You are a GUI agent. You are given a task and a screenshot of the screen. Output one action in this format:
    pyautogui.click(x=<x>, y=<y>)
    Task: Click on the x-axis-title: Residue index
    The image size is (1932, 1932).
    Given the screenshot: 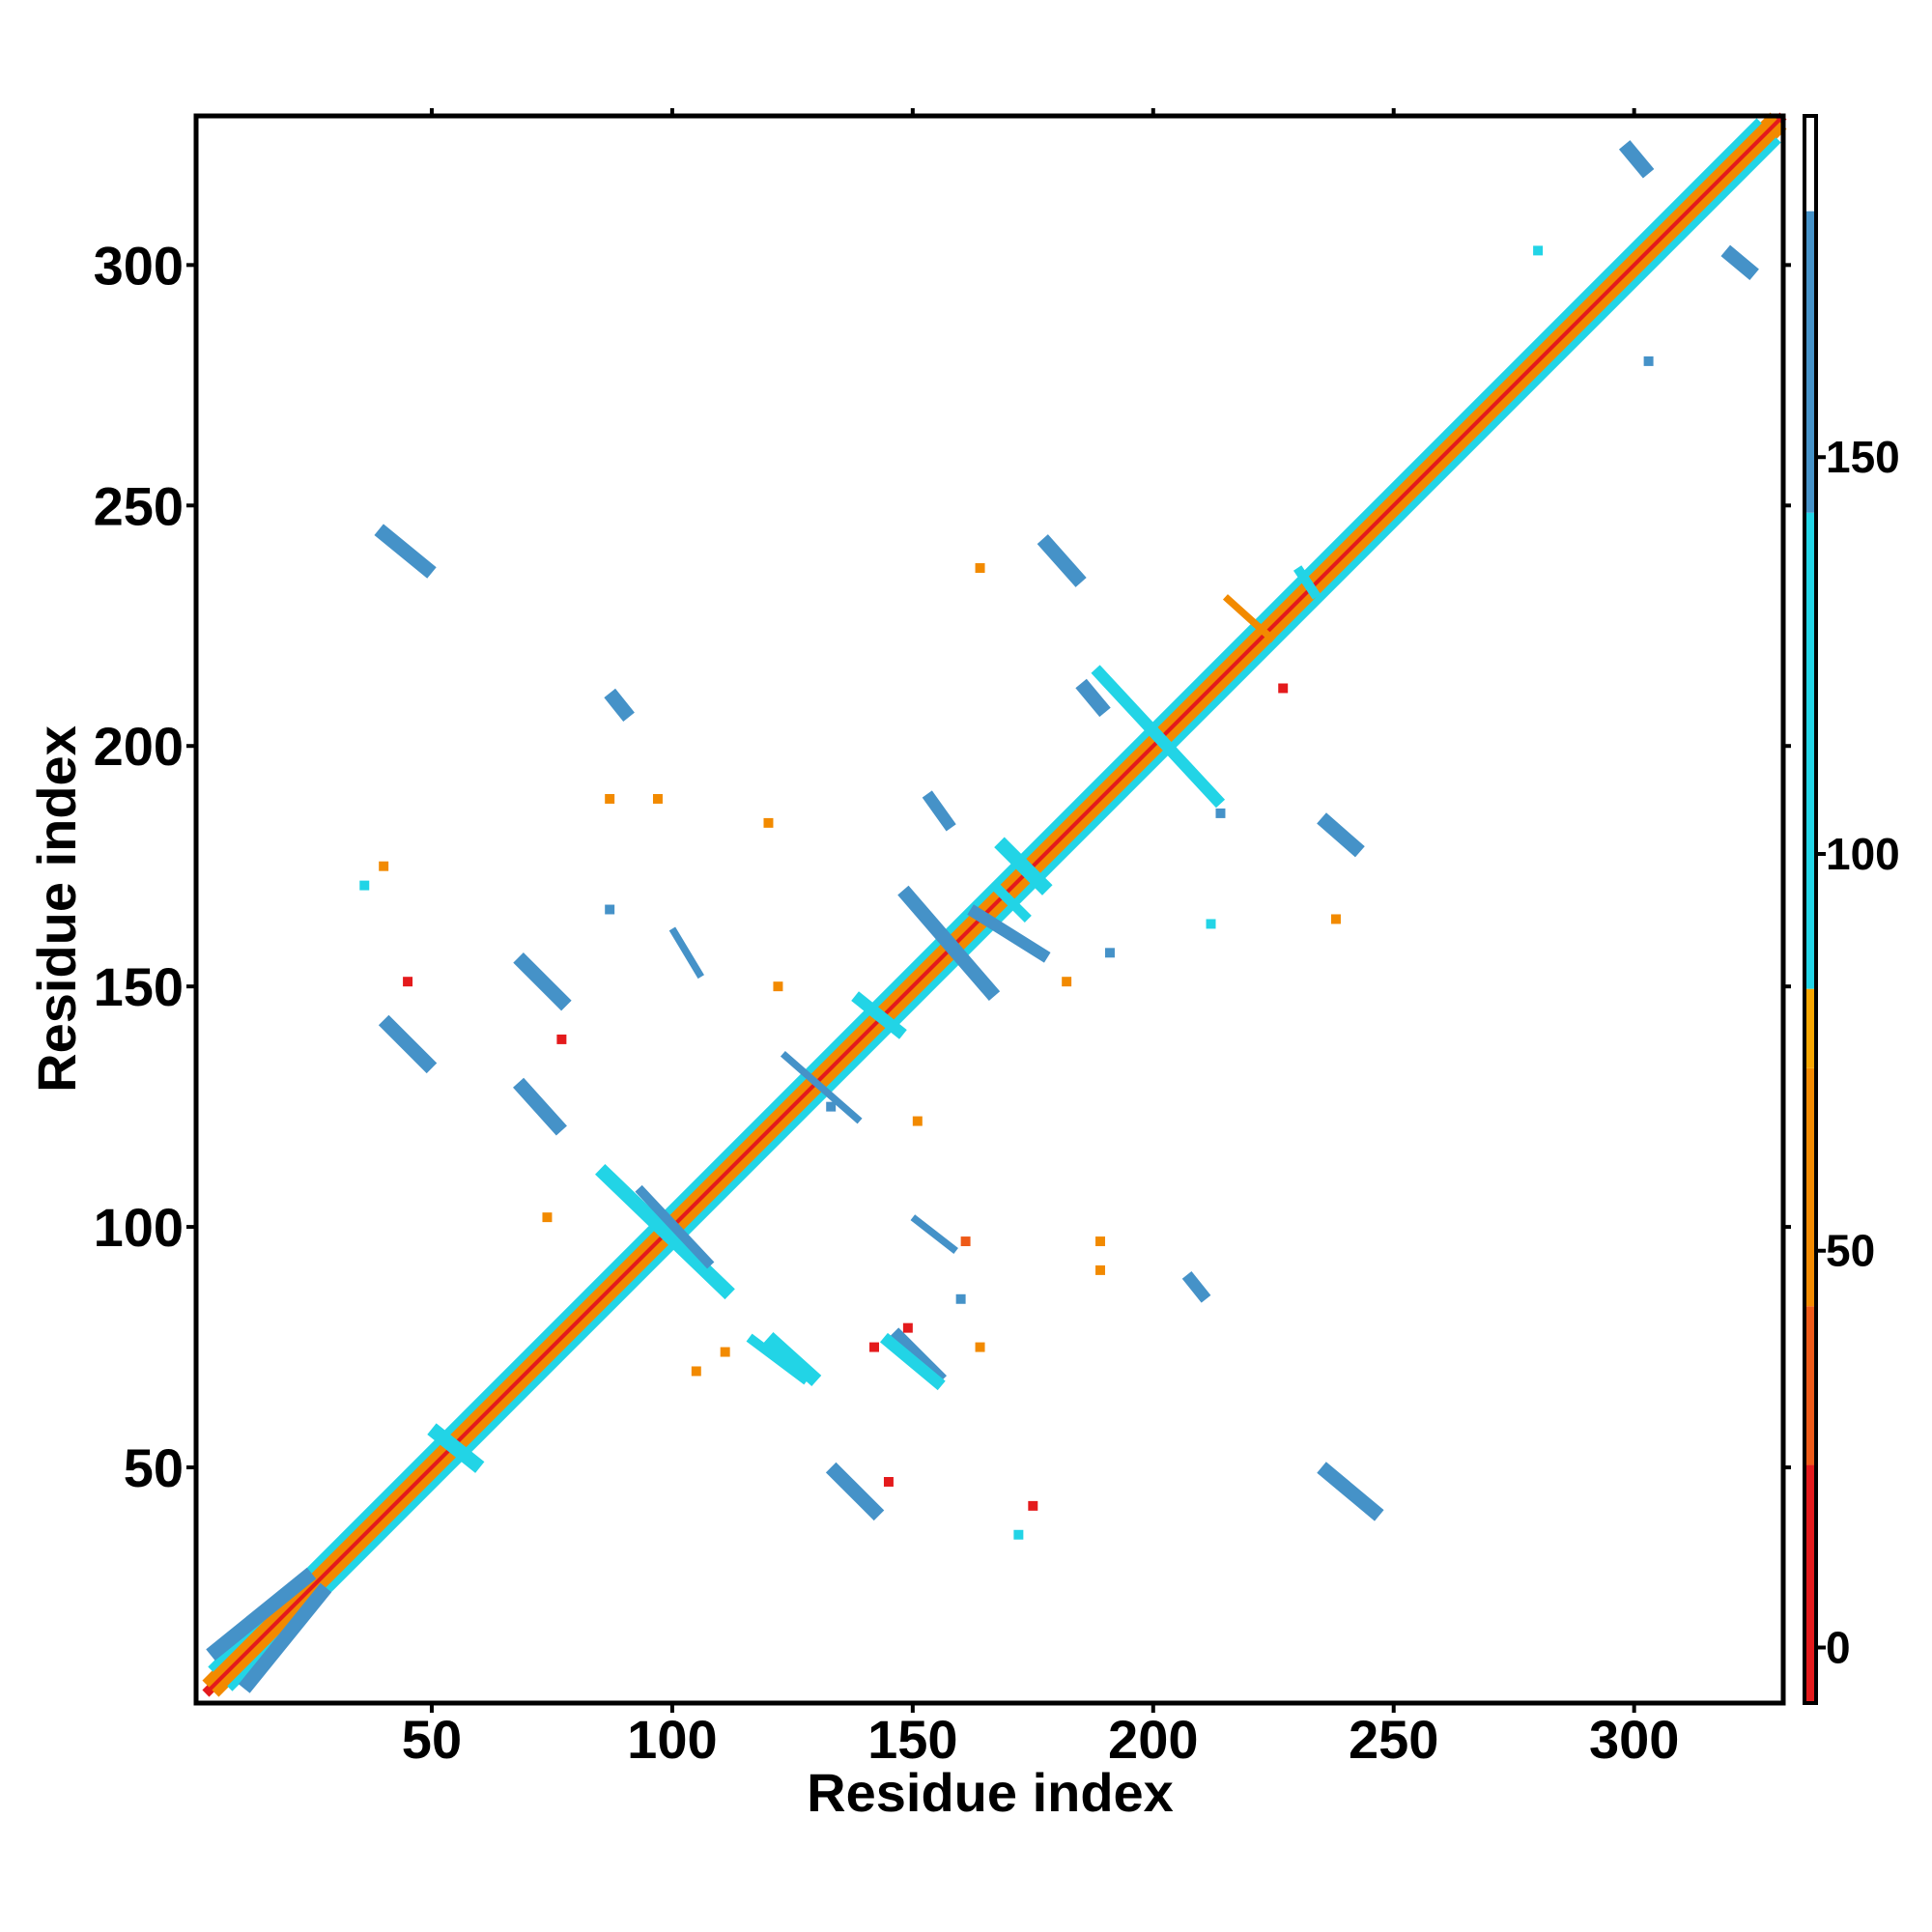 What is the action you would take?
    pyautogui.click(x=990, y=1792)
    